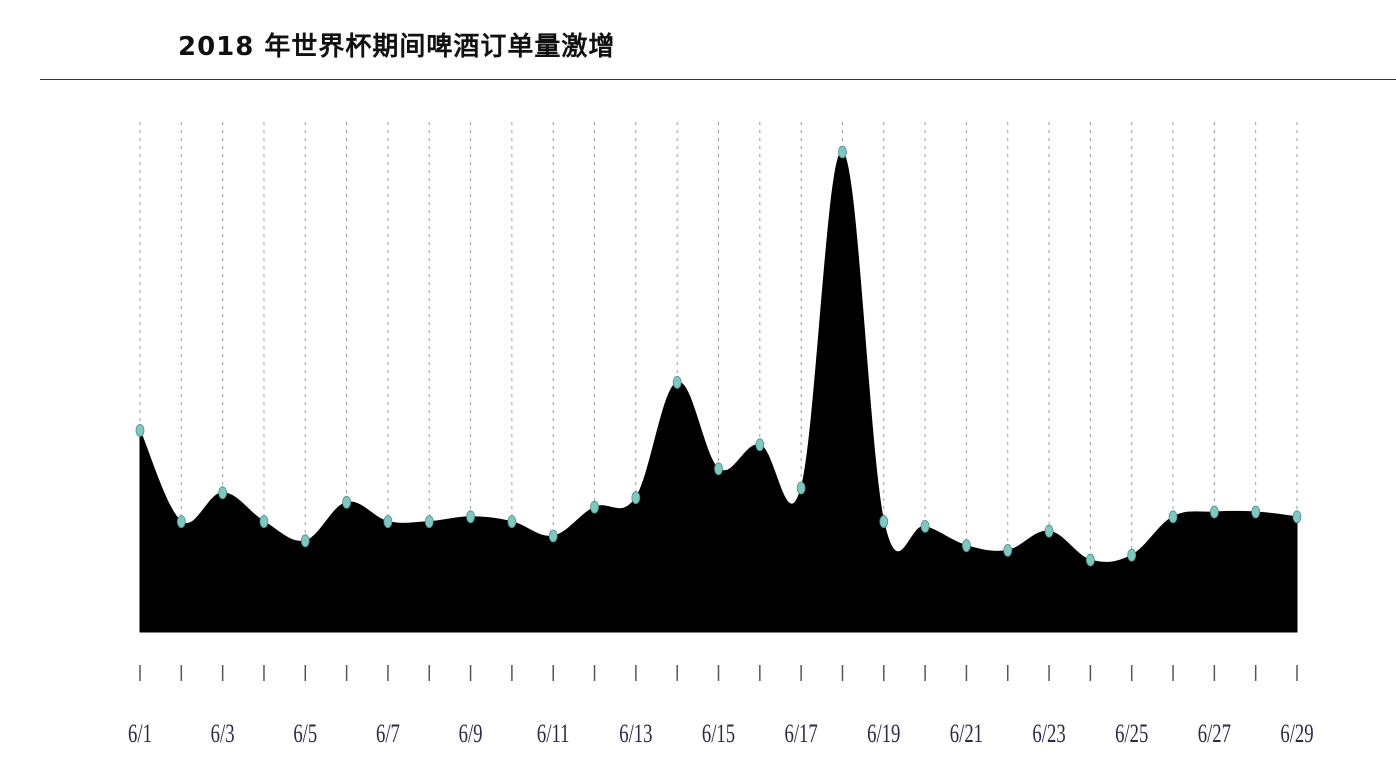 The height and width of the screenshot is (760, 1396). What do you see at coordinates (512, 521) in the screenshot?
I see `data-point-6/10` at bounding box center [512, 521].